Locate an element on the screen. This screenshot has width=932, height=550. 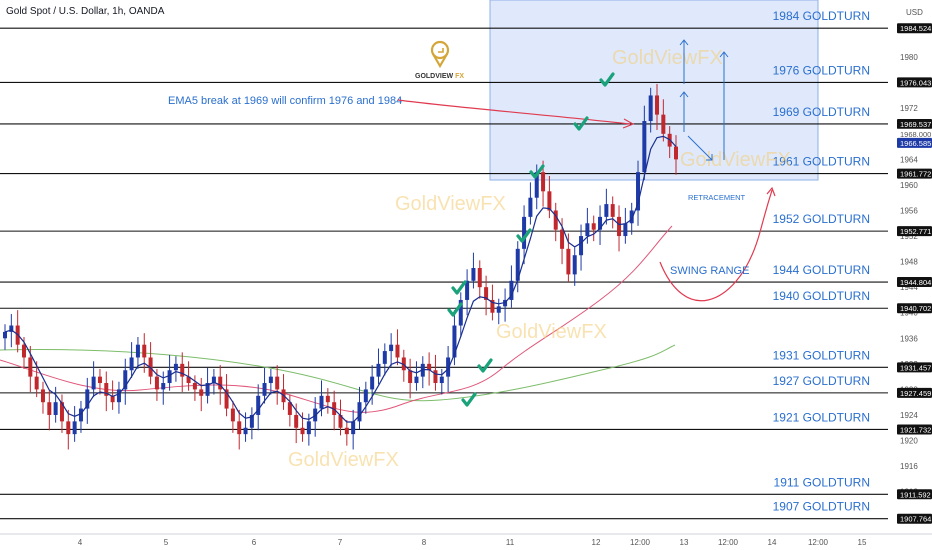
level-label: 1984 GOLDTURN is located at coordinates (821, 16).